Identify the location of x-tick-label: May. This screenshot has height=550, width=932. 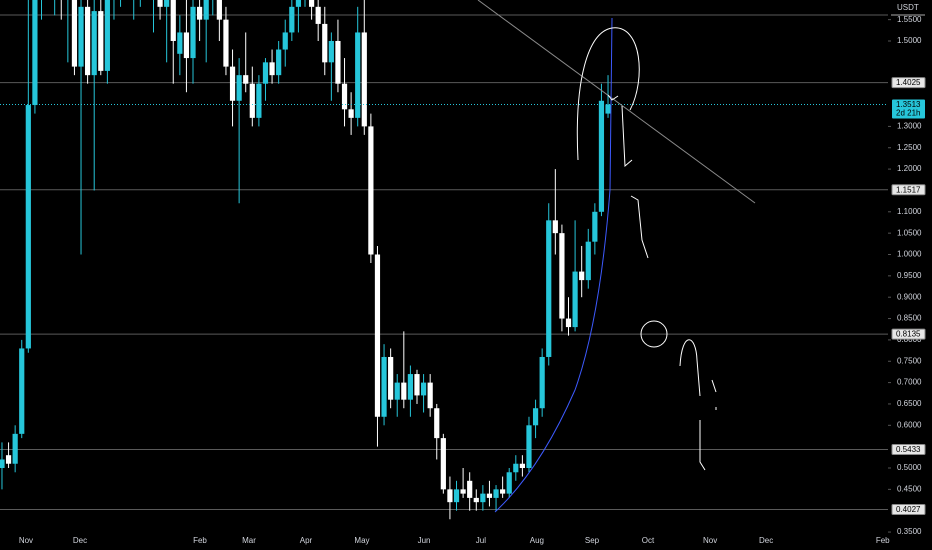
(361, 540).